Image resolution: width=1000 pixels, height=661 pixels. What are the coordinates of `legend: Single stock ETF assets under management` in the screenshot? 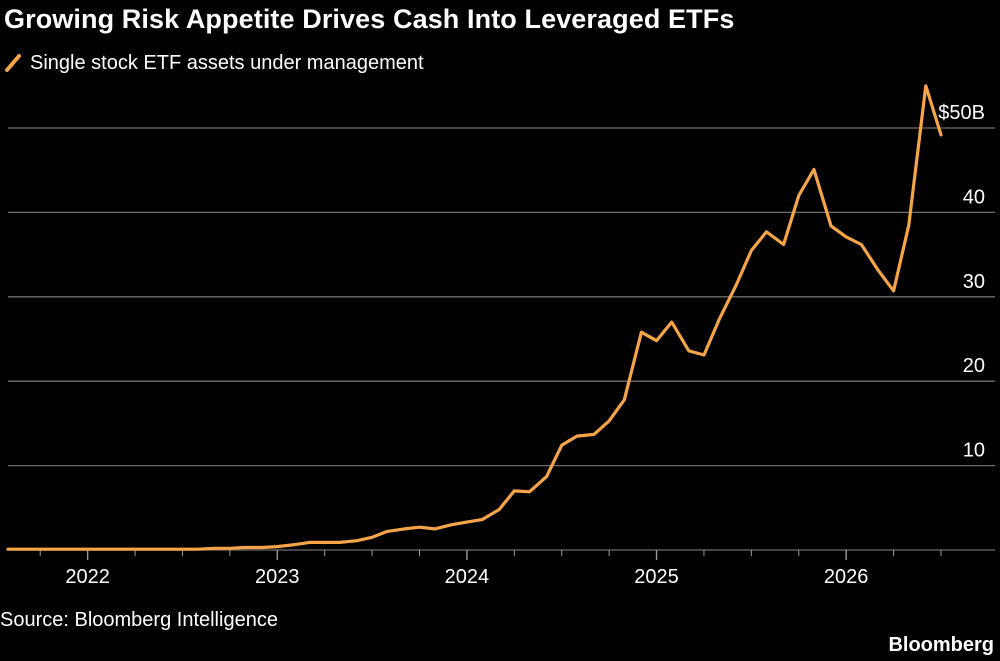 It's located at (214, 63).